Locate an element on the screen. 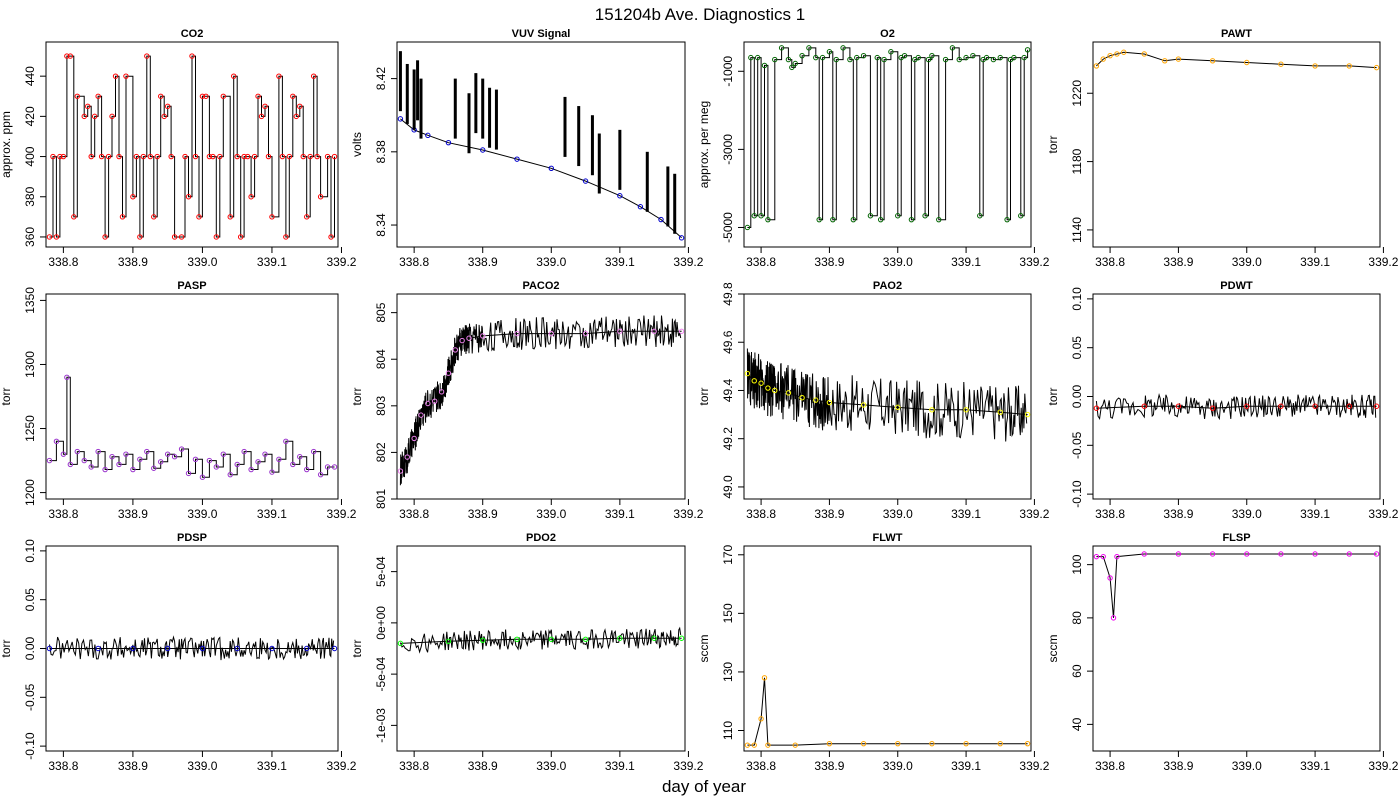 The image size is (1400, 800). y-tick-label: 380 is located at coordinates (30, 196).